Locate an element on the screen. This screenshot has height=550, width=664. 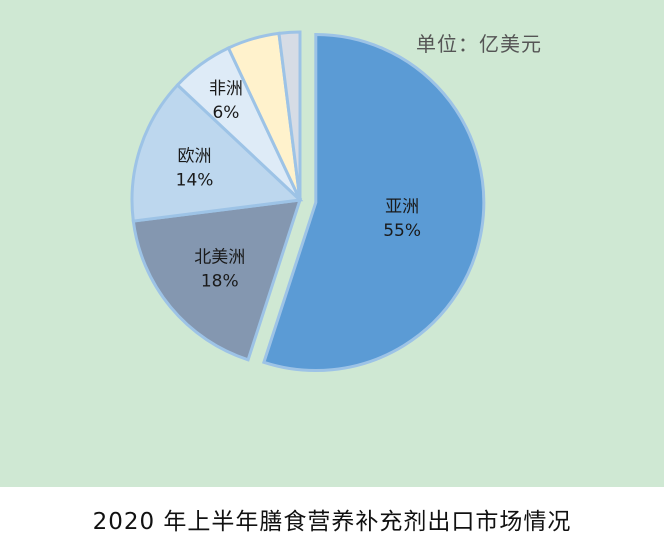
caption-text: 2020 年上半年膳食营养补充剂出口市场情况 is located at coordinates (332, 521).